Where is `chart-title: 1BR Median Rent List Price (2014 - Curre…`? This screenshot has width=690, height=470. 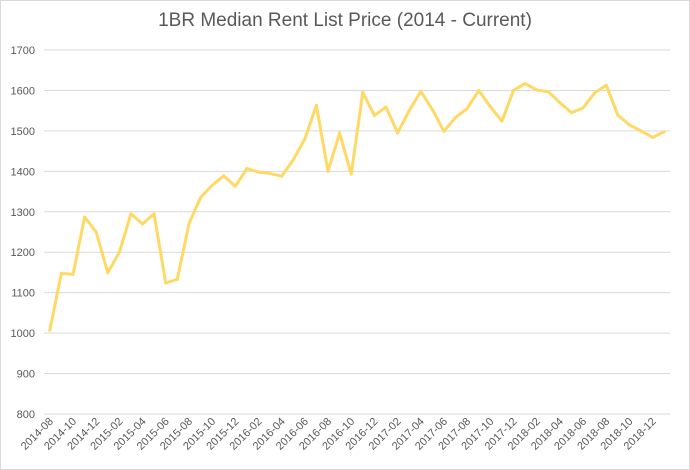
chart-title: 1BR Median Rent List Price (2014 - Curre… is located at coordinates (345, 20).